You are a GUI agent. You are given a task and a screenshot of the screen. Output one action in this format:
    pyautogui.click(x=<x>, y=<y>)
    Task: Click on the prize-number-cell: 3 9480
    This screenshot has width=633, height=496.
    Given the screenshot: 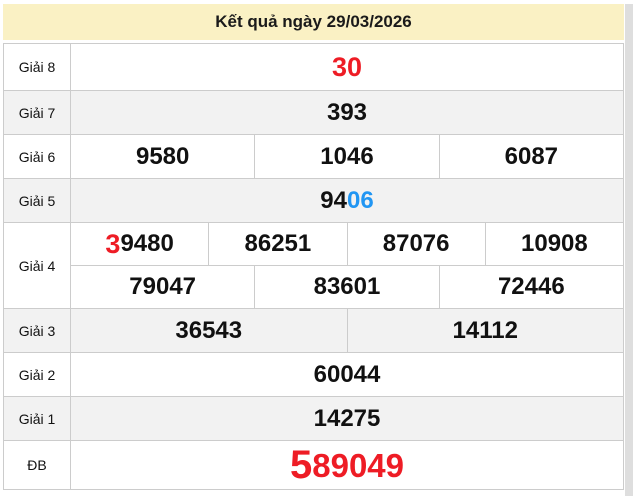 What is the action you would take?
    pyautogui.click(x=139, y=244)
    